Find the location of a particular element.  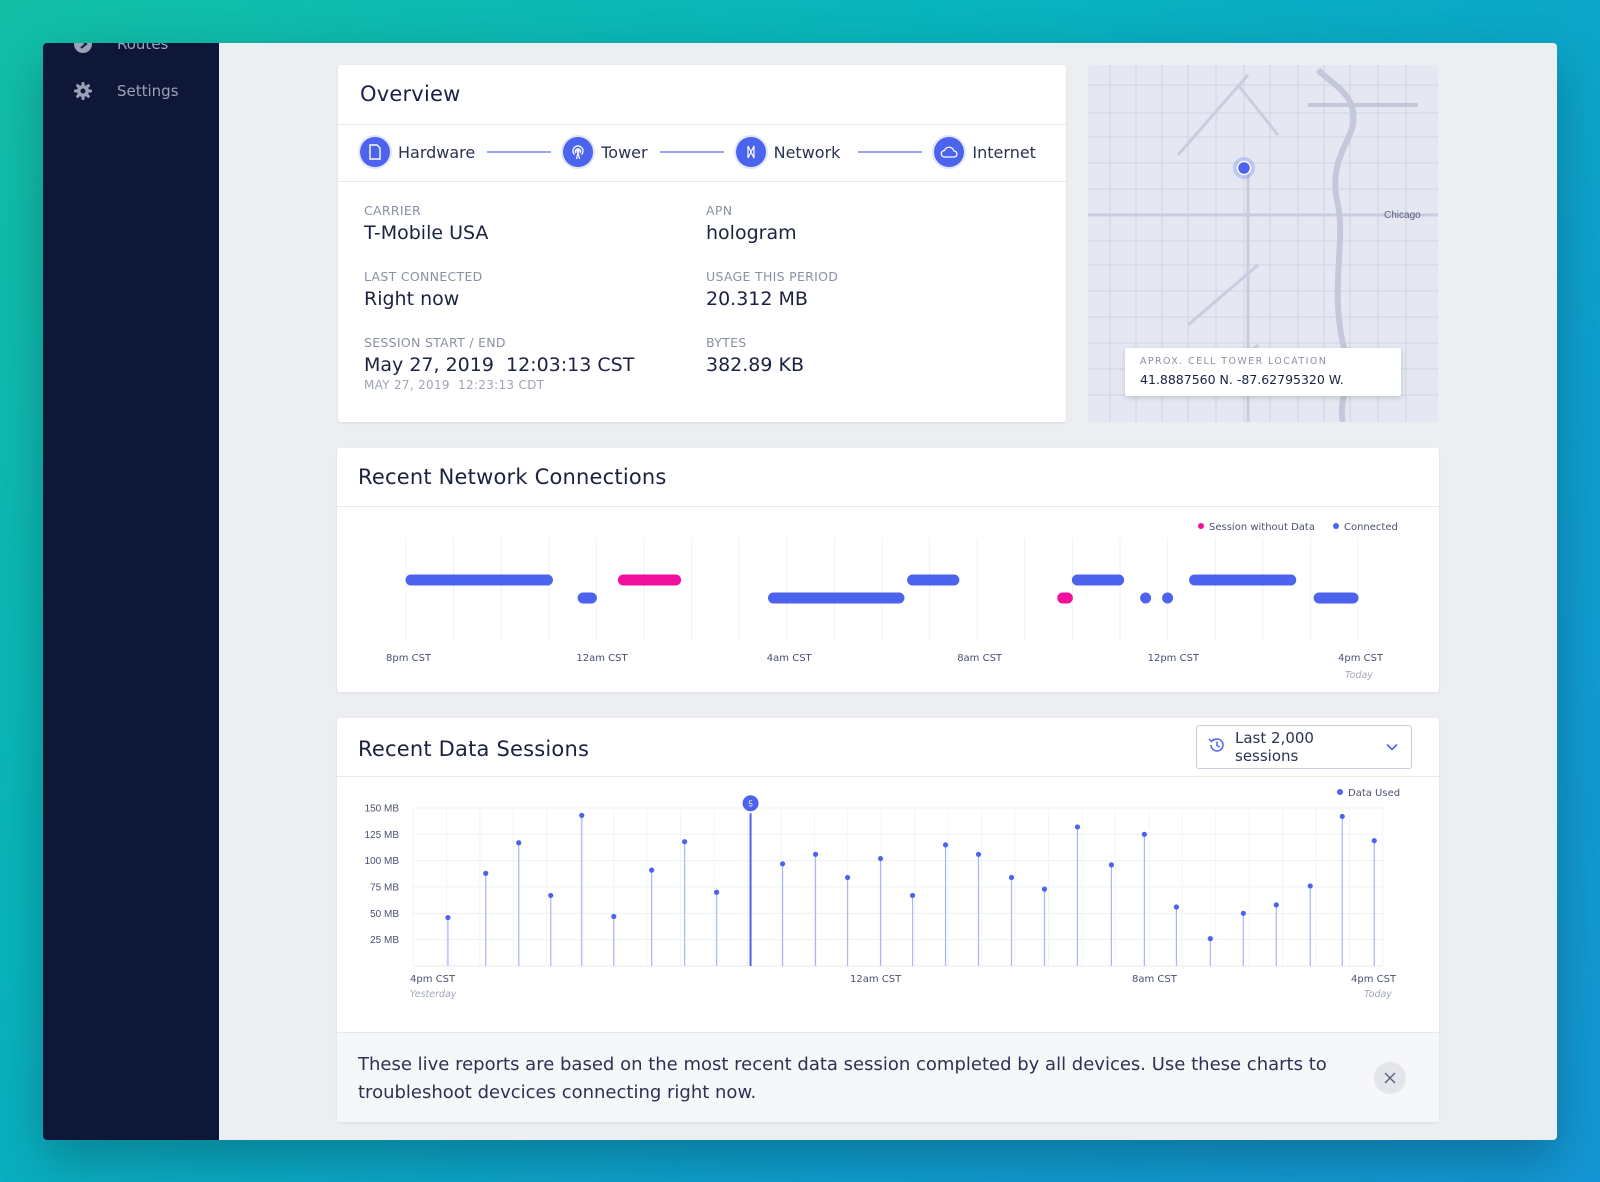

highlight-badge-label: 5 is located at coordinates (750, 803).